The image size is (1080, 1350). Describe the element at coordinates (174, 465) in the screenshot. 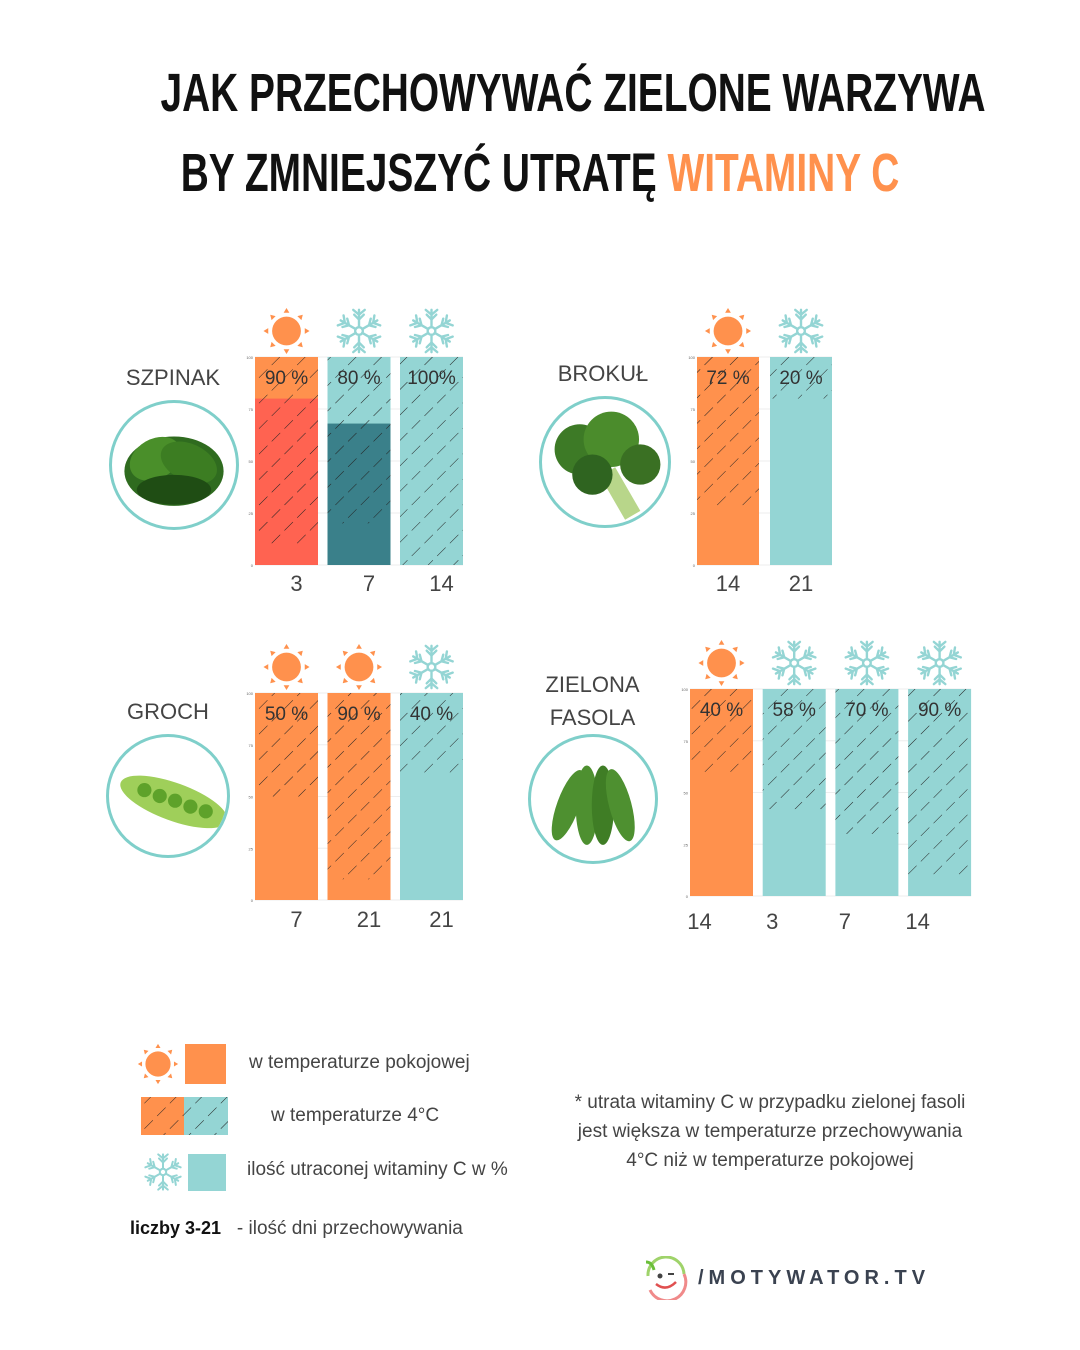

I see `spinach-photo` at that location.